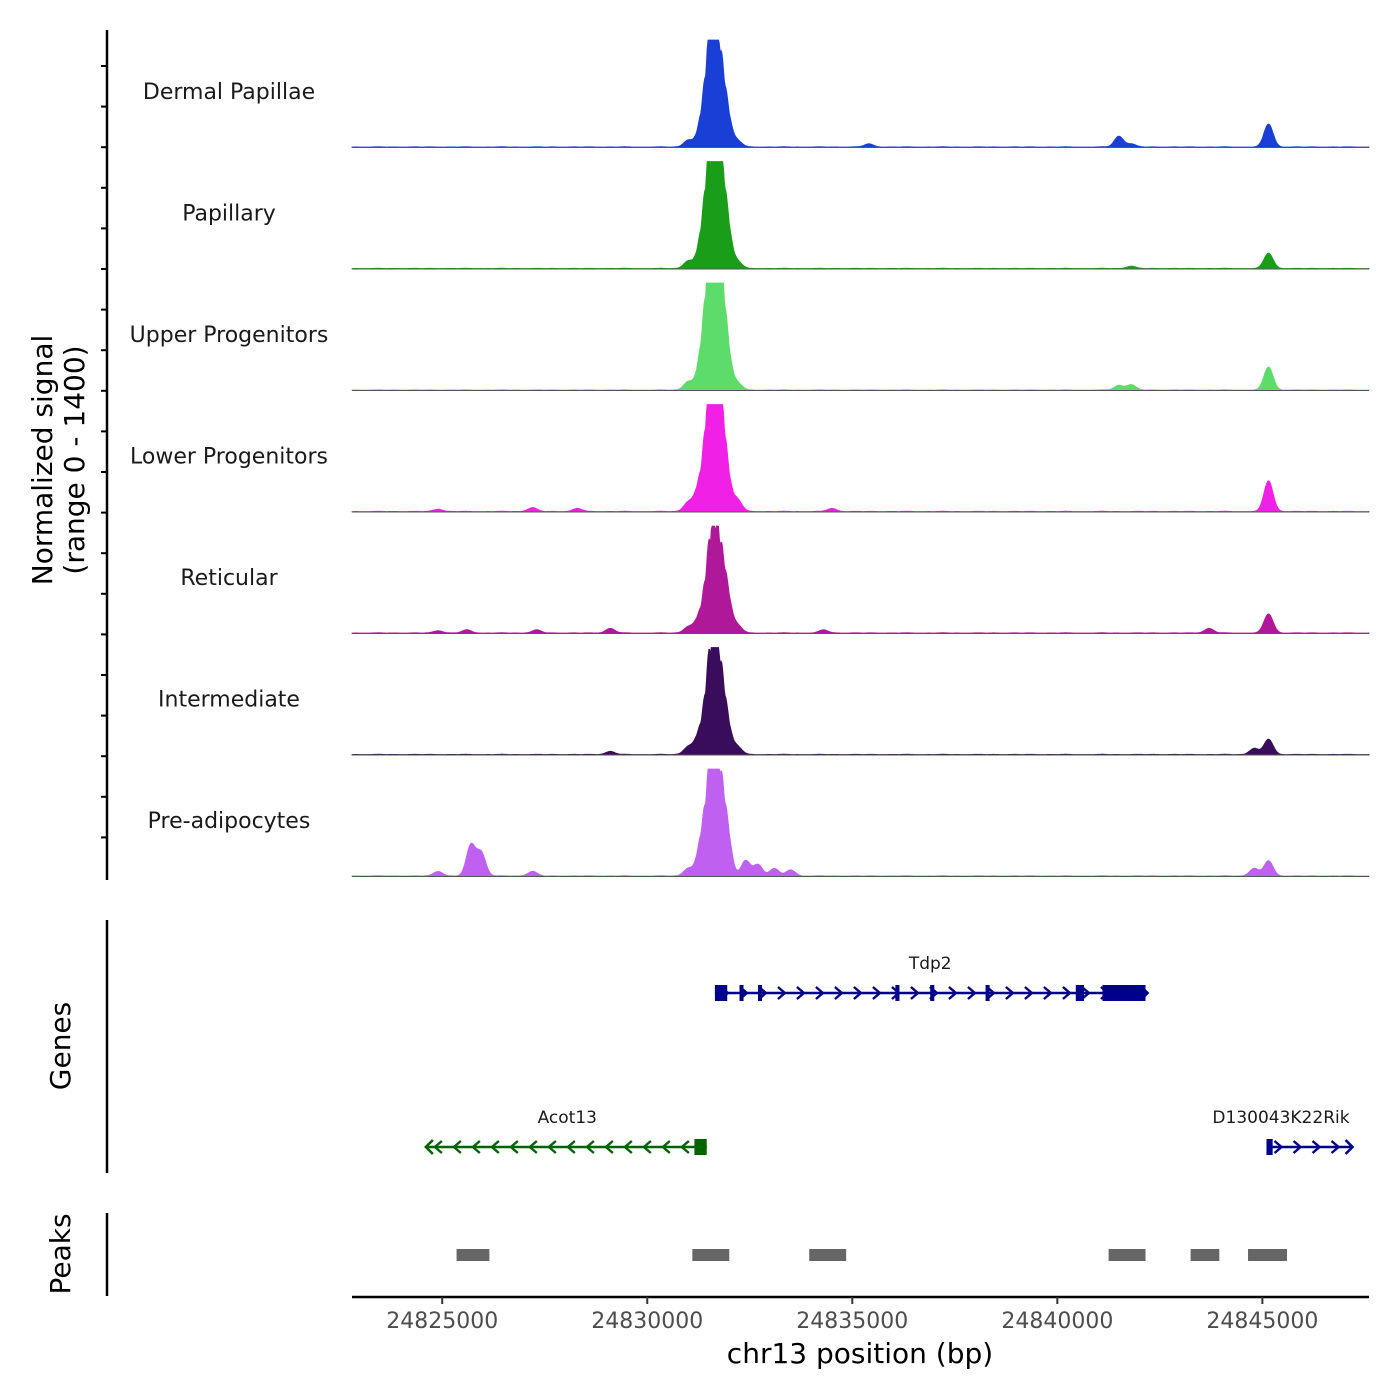 The height and width of the screenshot is (1400, 1400). I want to click on gene-label: D130043K22Rik, so click(1280, 1118).